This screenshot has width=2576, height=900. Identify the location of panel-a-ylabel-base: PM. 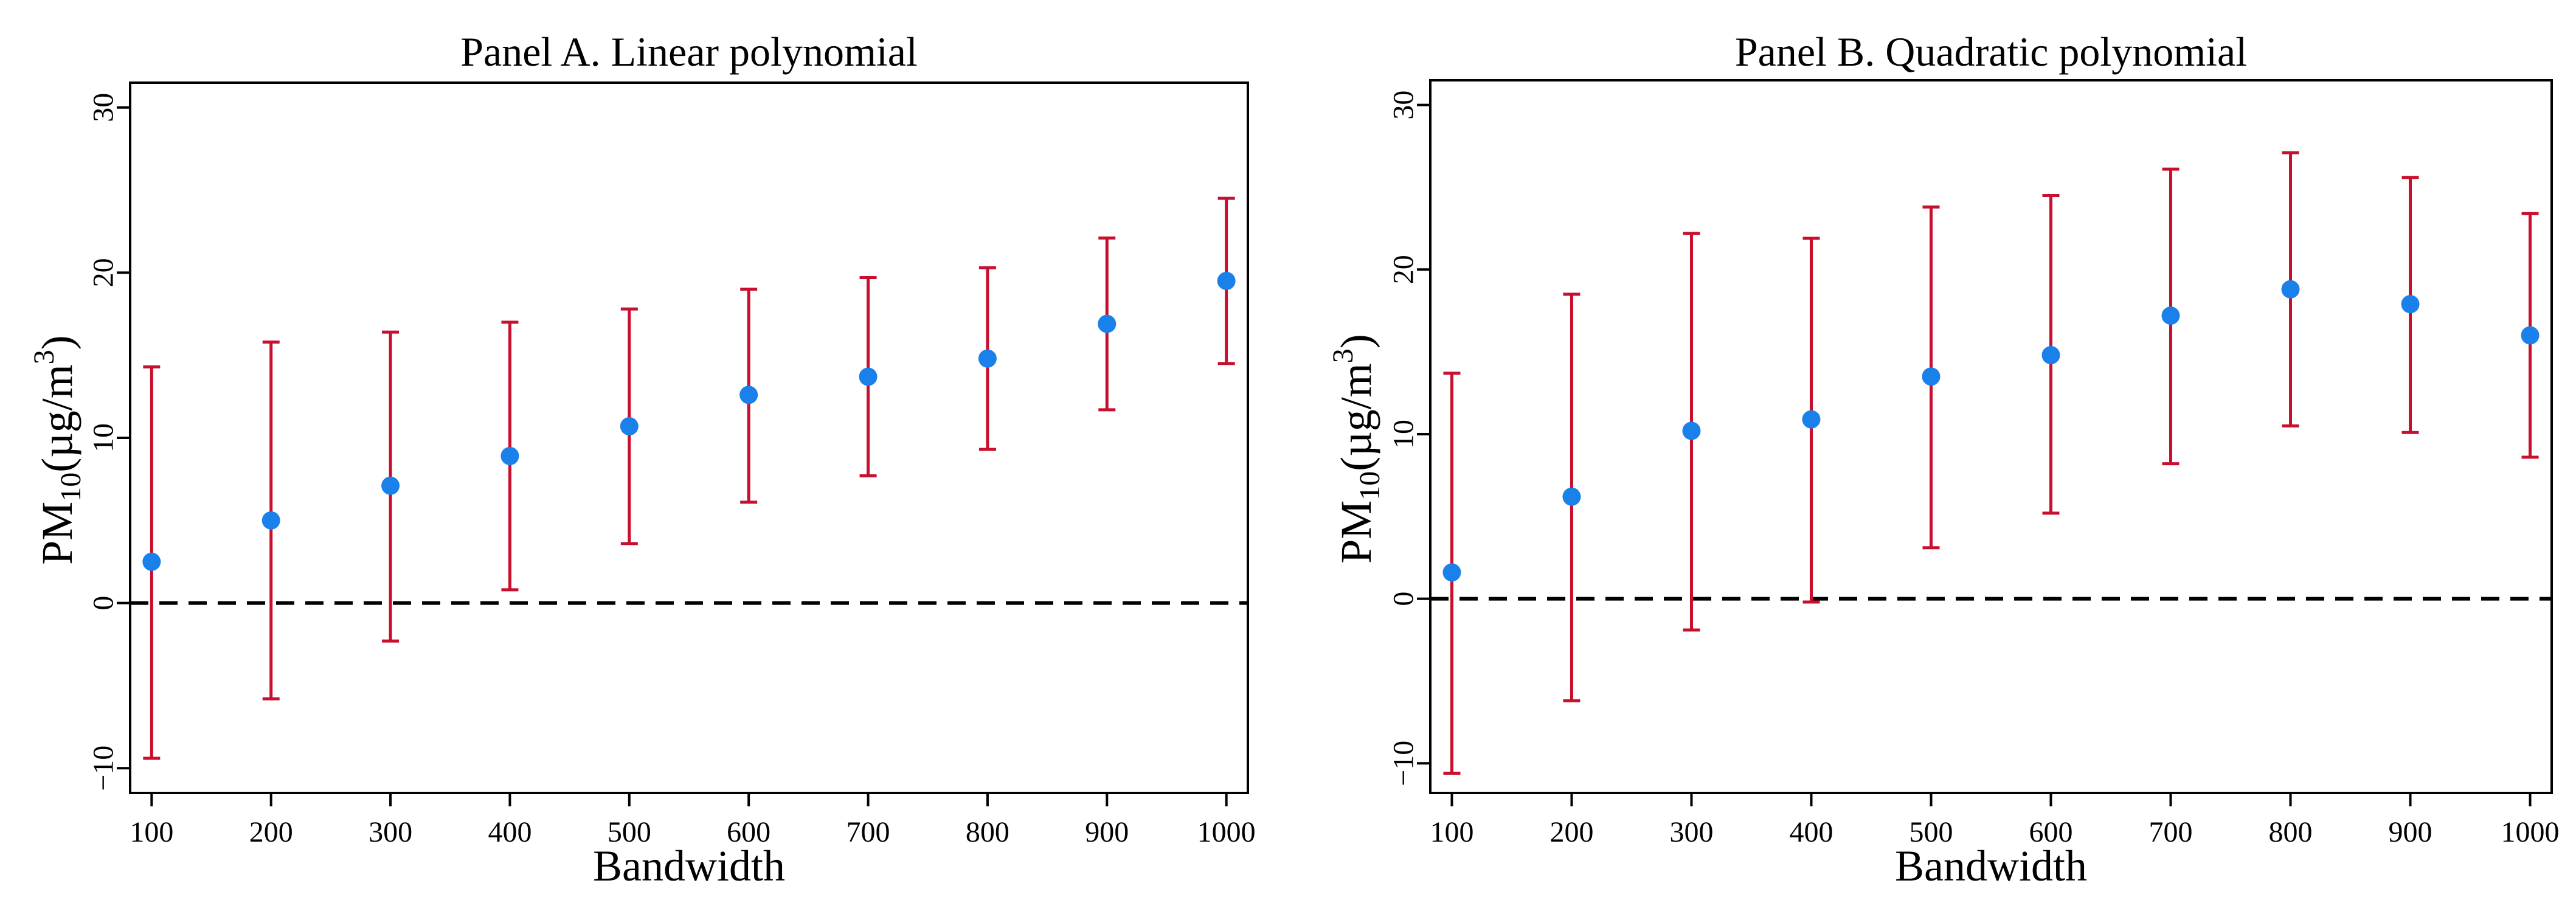
(57, 533).